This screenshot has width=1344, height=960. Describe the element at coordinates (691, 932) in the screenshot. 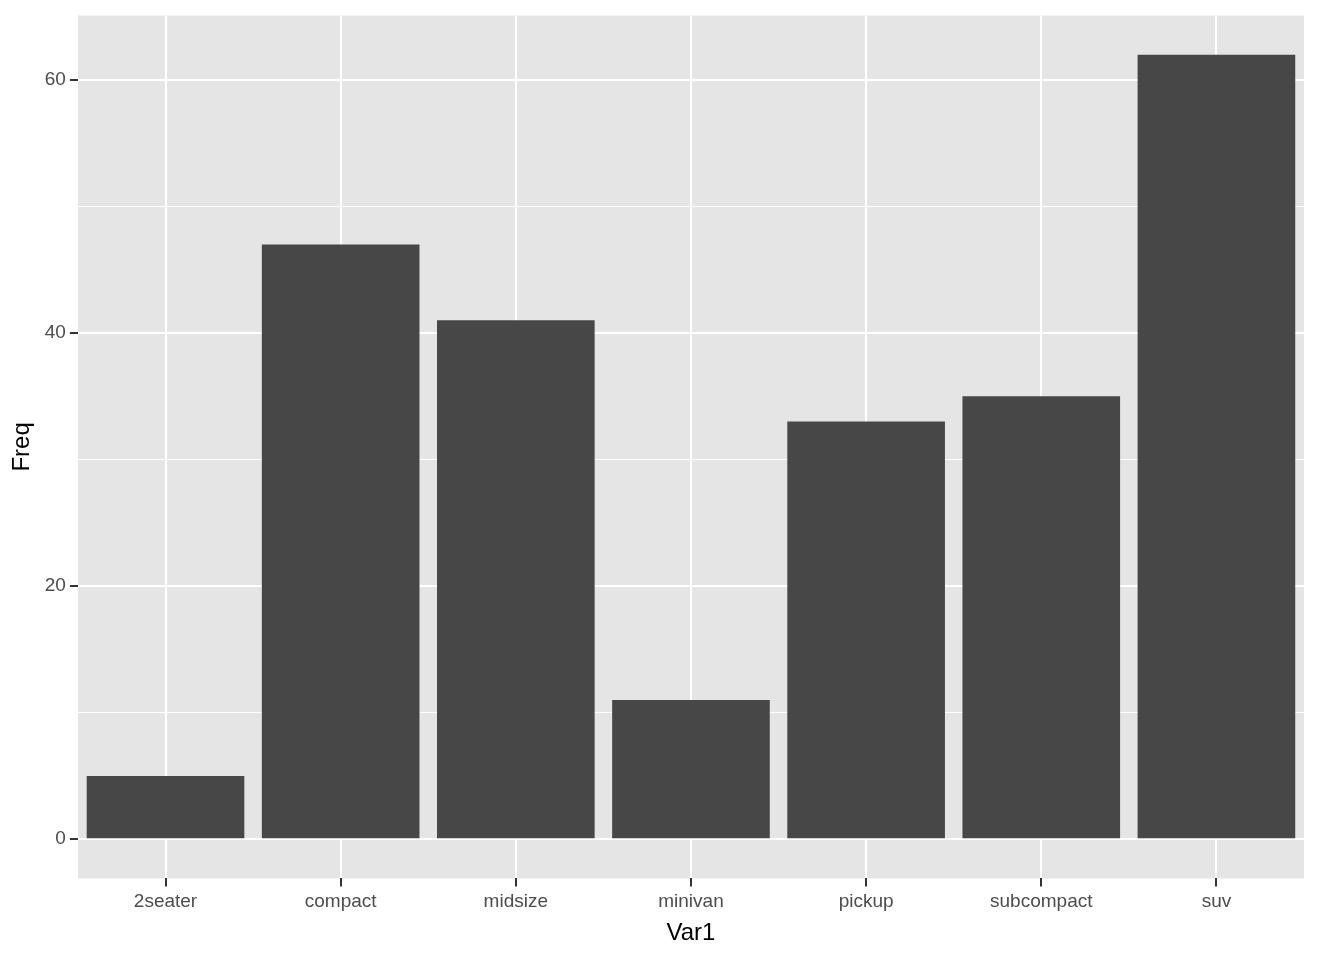

I see `x-axis-title: Var1` at that location.